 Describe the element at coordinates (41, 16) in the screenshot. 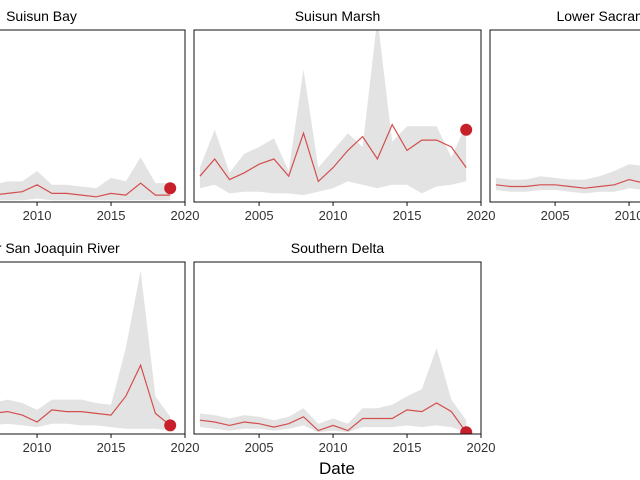

I see `panel-title: Suisun Bay` at that location.